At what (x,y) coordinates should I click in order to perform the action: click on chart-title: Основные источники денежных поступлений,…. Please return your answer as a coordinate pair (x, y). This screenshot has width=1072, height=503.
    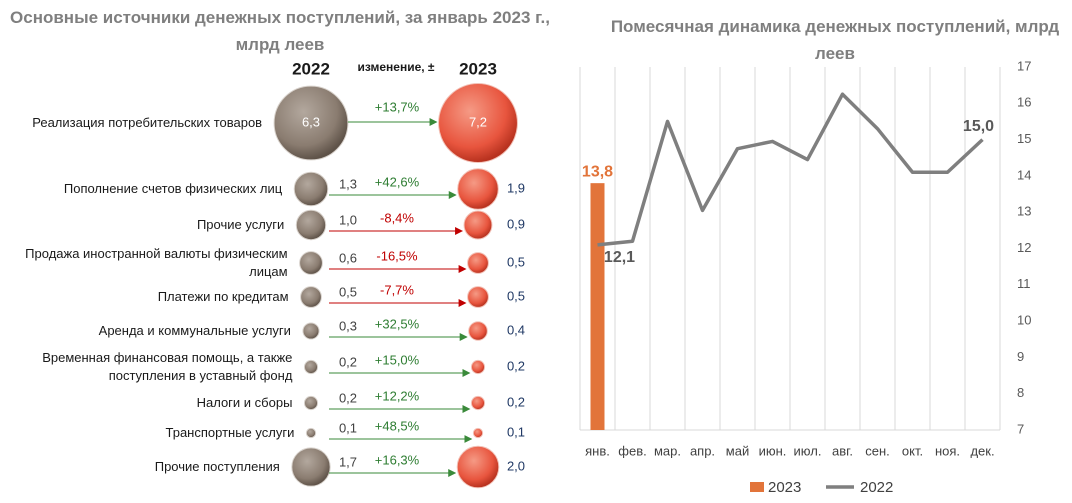
    Looking at the image, I should click on (280, 31).